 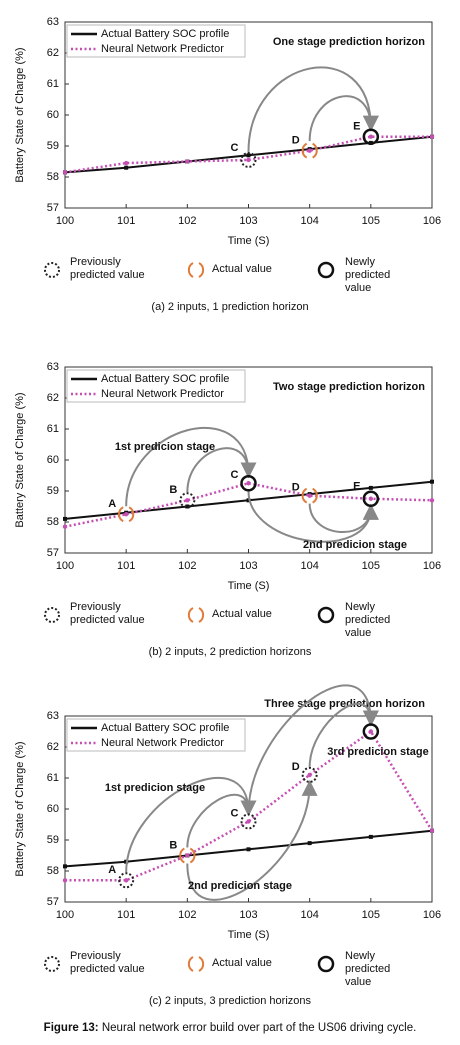 I want to click on legend-marker-label: Actual value, so click(x=242, y=614).